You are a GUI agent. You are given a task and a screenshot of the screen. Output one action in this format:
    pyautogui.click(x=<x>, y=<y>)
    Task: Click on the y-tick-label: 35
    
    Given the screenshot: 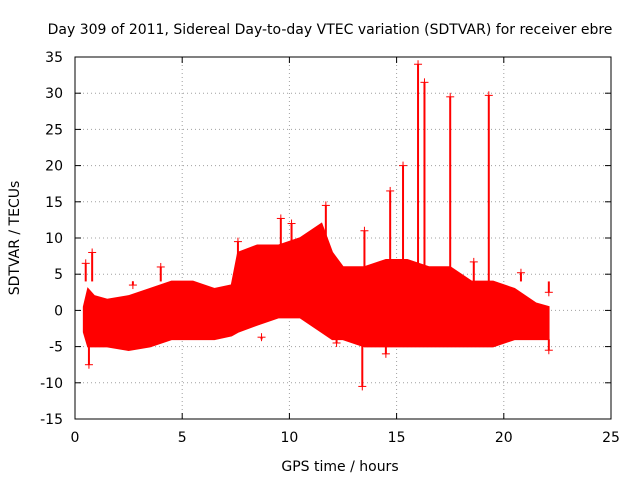 What is the action you would take?
    pyautogui.click(x=54, y=58)
    